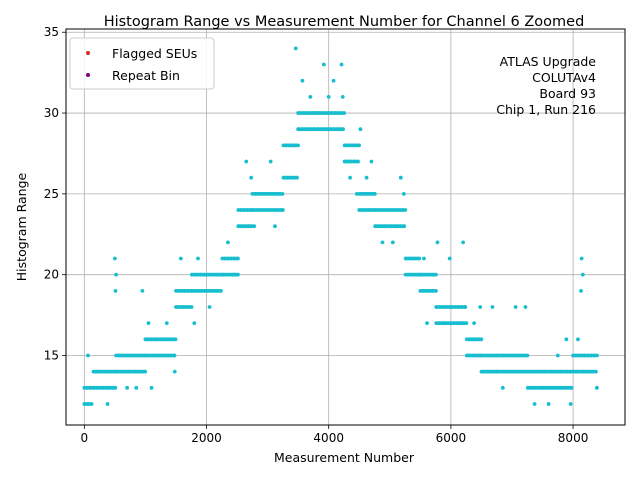 The image size is (640, 480). What do you see at coordinates (51, 355) in the screenshot?
I see `y-tick-label: 15` at bounding box center [51, 355].